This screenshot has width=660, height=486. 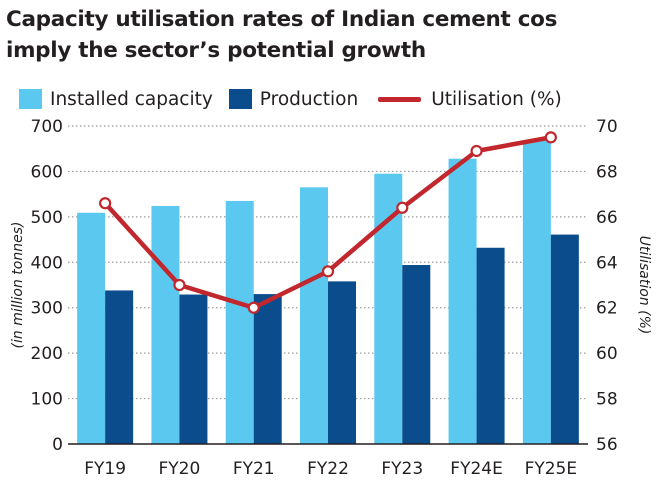 What do you see at coordinates (47, 263) in the screenshot?
I see `y-tick-label: 400` at bounding box center [47, 263].